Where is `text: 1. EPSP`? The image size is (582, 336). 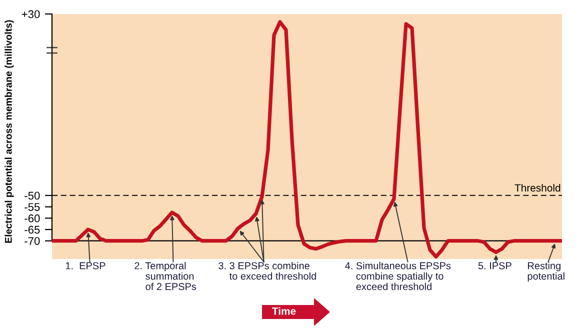 text: 1. EPSP is located at coordinates (86, 266).